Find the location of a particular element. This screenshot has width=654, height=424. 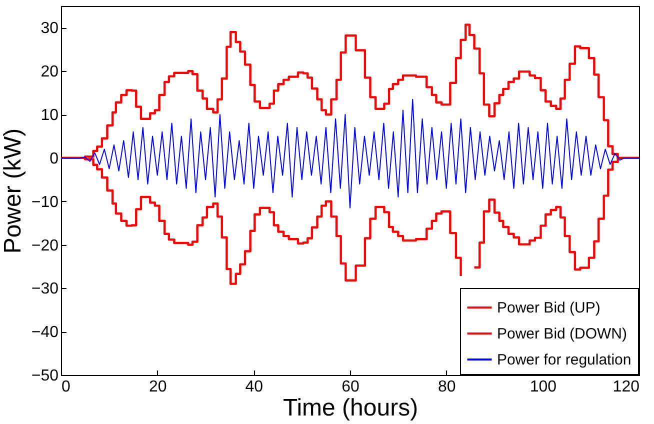

x-tick-label: 120 is located at coordinates (626, 387).